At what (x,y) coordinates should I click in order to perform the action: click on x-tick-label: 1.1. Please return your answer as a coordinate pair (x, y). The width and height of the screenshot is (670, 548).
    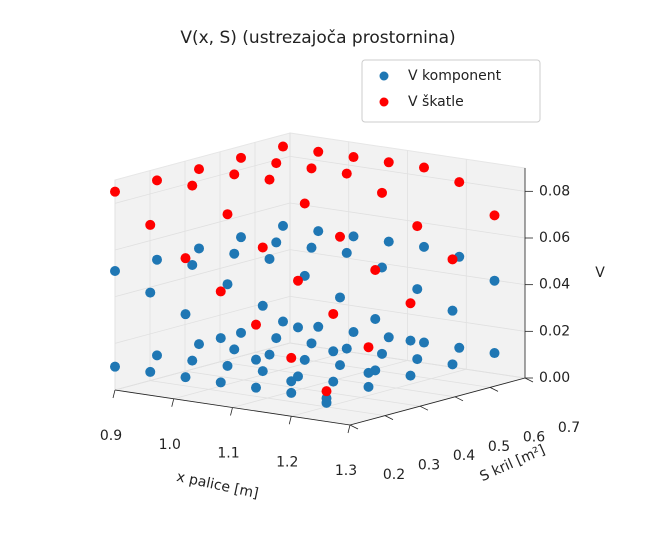
    Looking at the image, I should click on (228, 454).